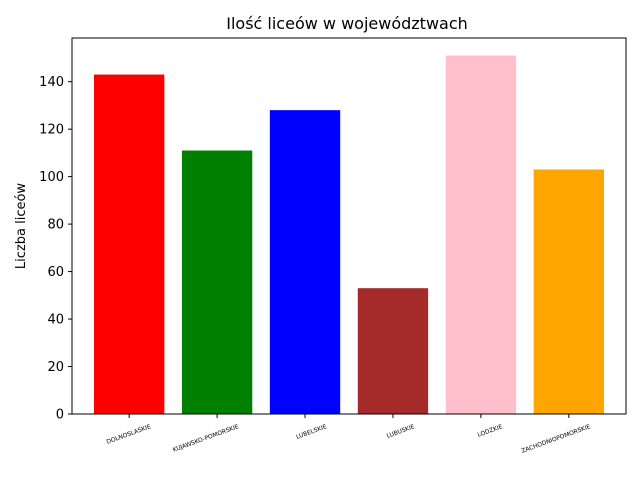 This screenshot has width=640, height=484. Describe the element at coordinates (490, 431) in the screenshot. I see `x-tick-label: LODZKIE` at that location.